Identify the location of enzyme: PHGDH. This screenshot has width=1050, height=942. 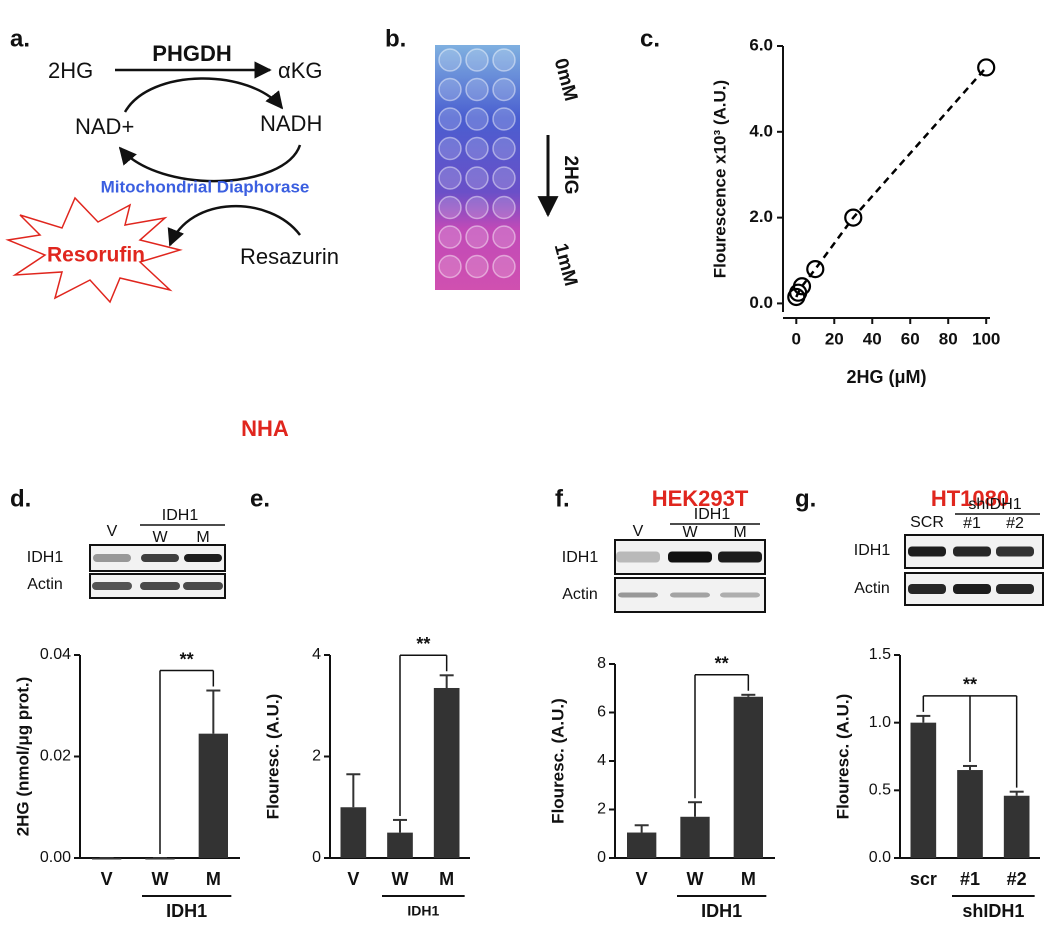
(191, 53).